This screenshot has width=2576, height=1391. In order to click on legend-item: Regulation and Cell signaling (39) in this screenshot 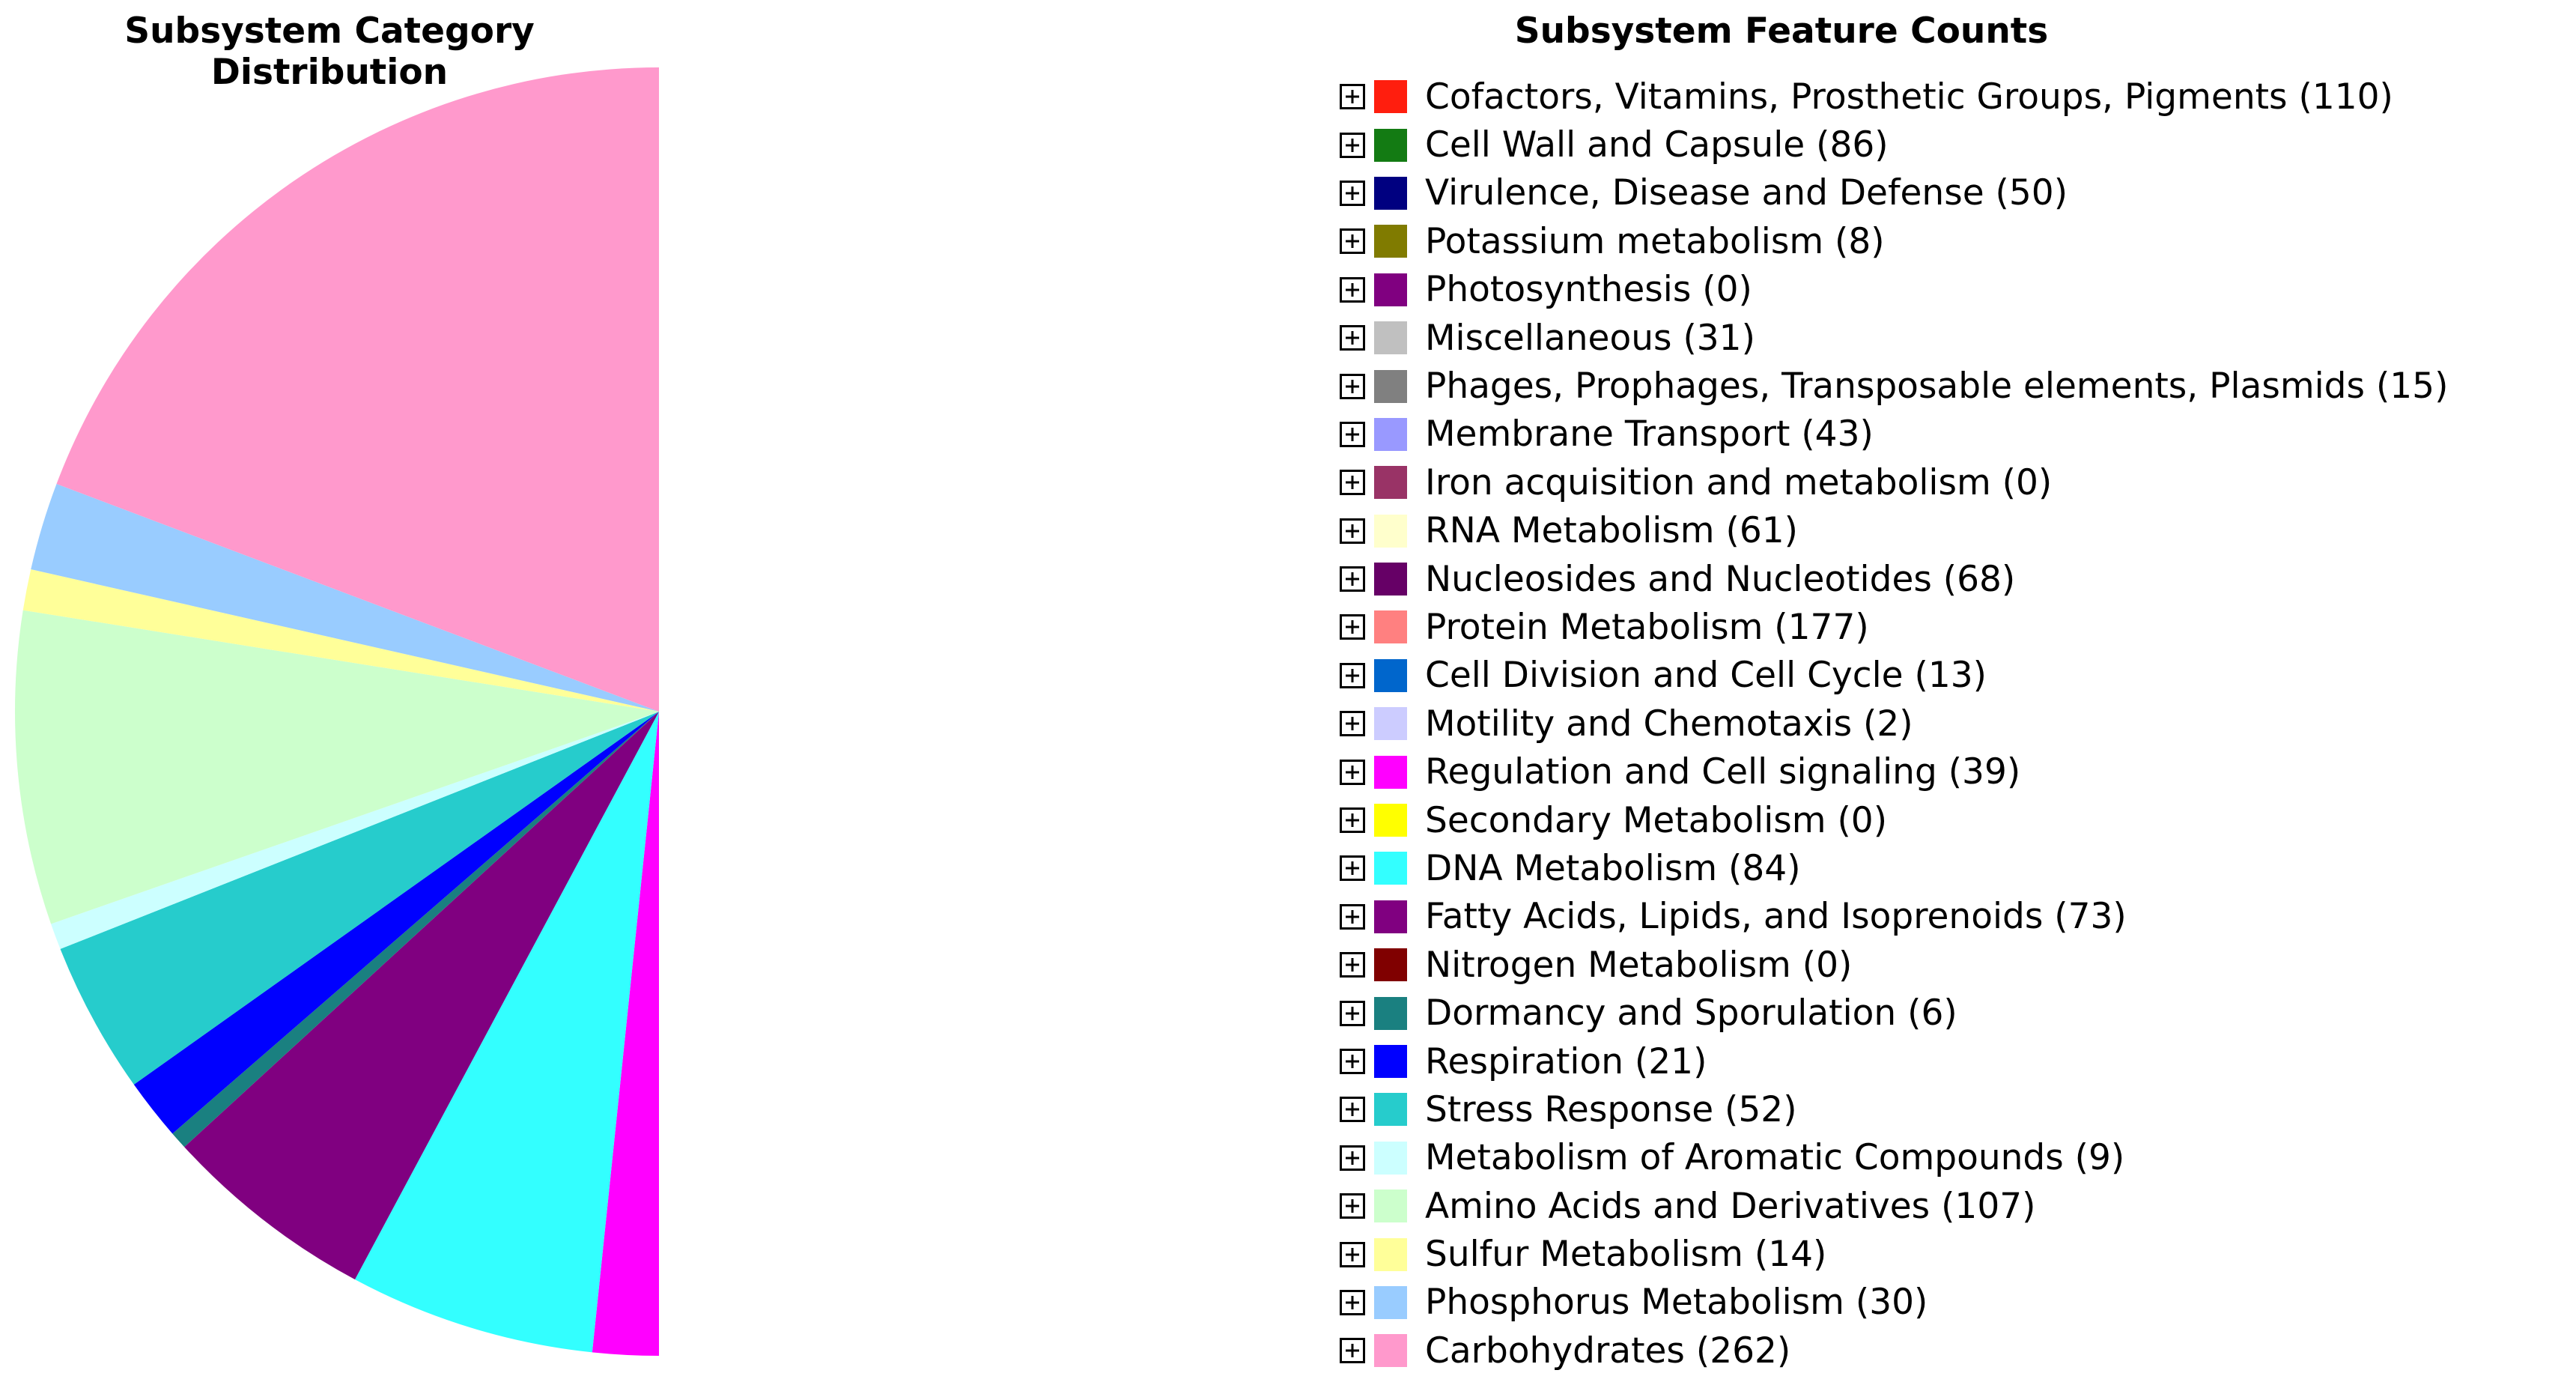, I will do `click(1894, 772)`.